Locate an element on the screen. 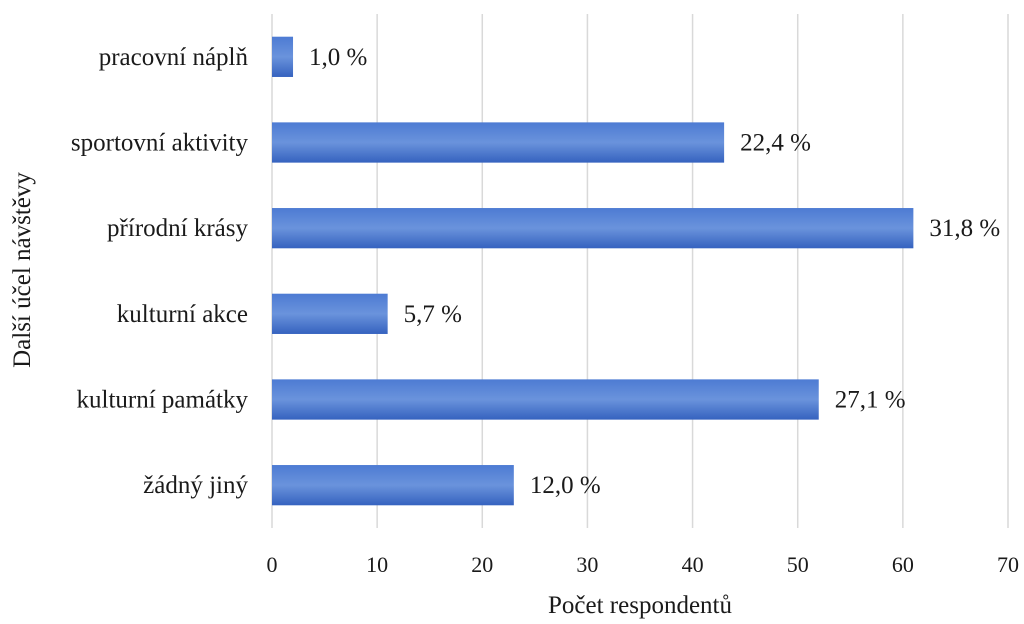 This screenshot has width=1024, height=624. category-label-3: kulturní akce is located at coordinates (182, 314).